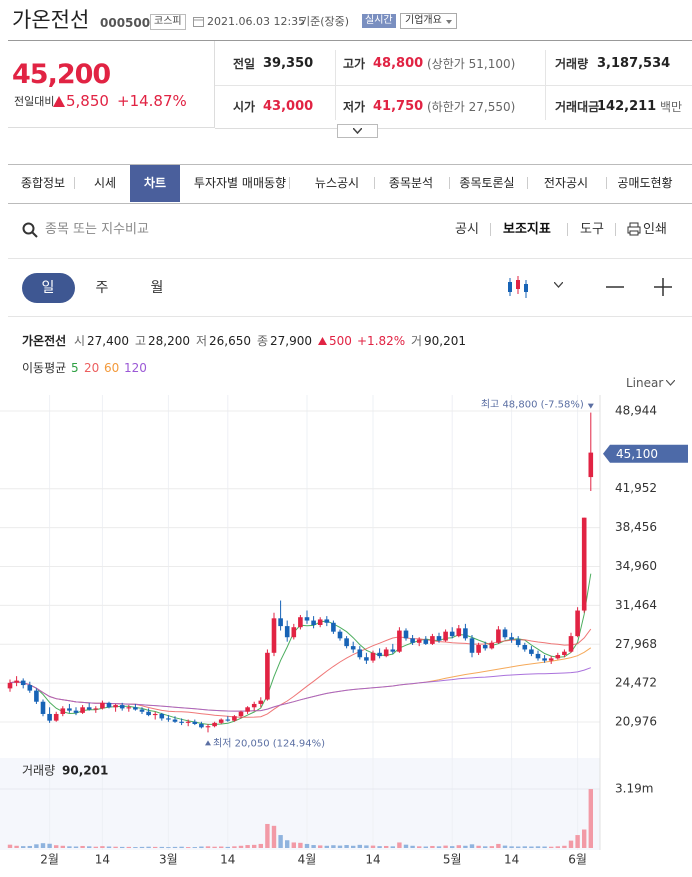 Image resolution: width=692 pixels, height=877 pixels. What do you see at coordinates (566, 183) in the screenshot?
I see `tab: 전자공시` at bounding box center [566, 183].